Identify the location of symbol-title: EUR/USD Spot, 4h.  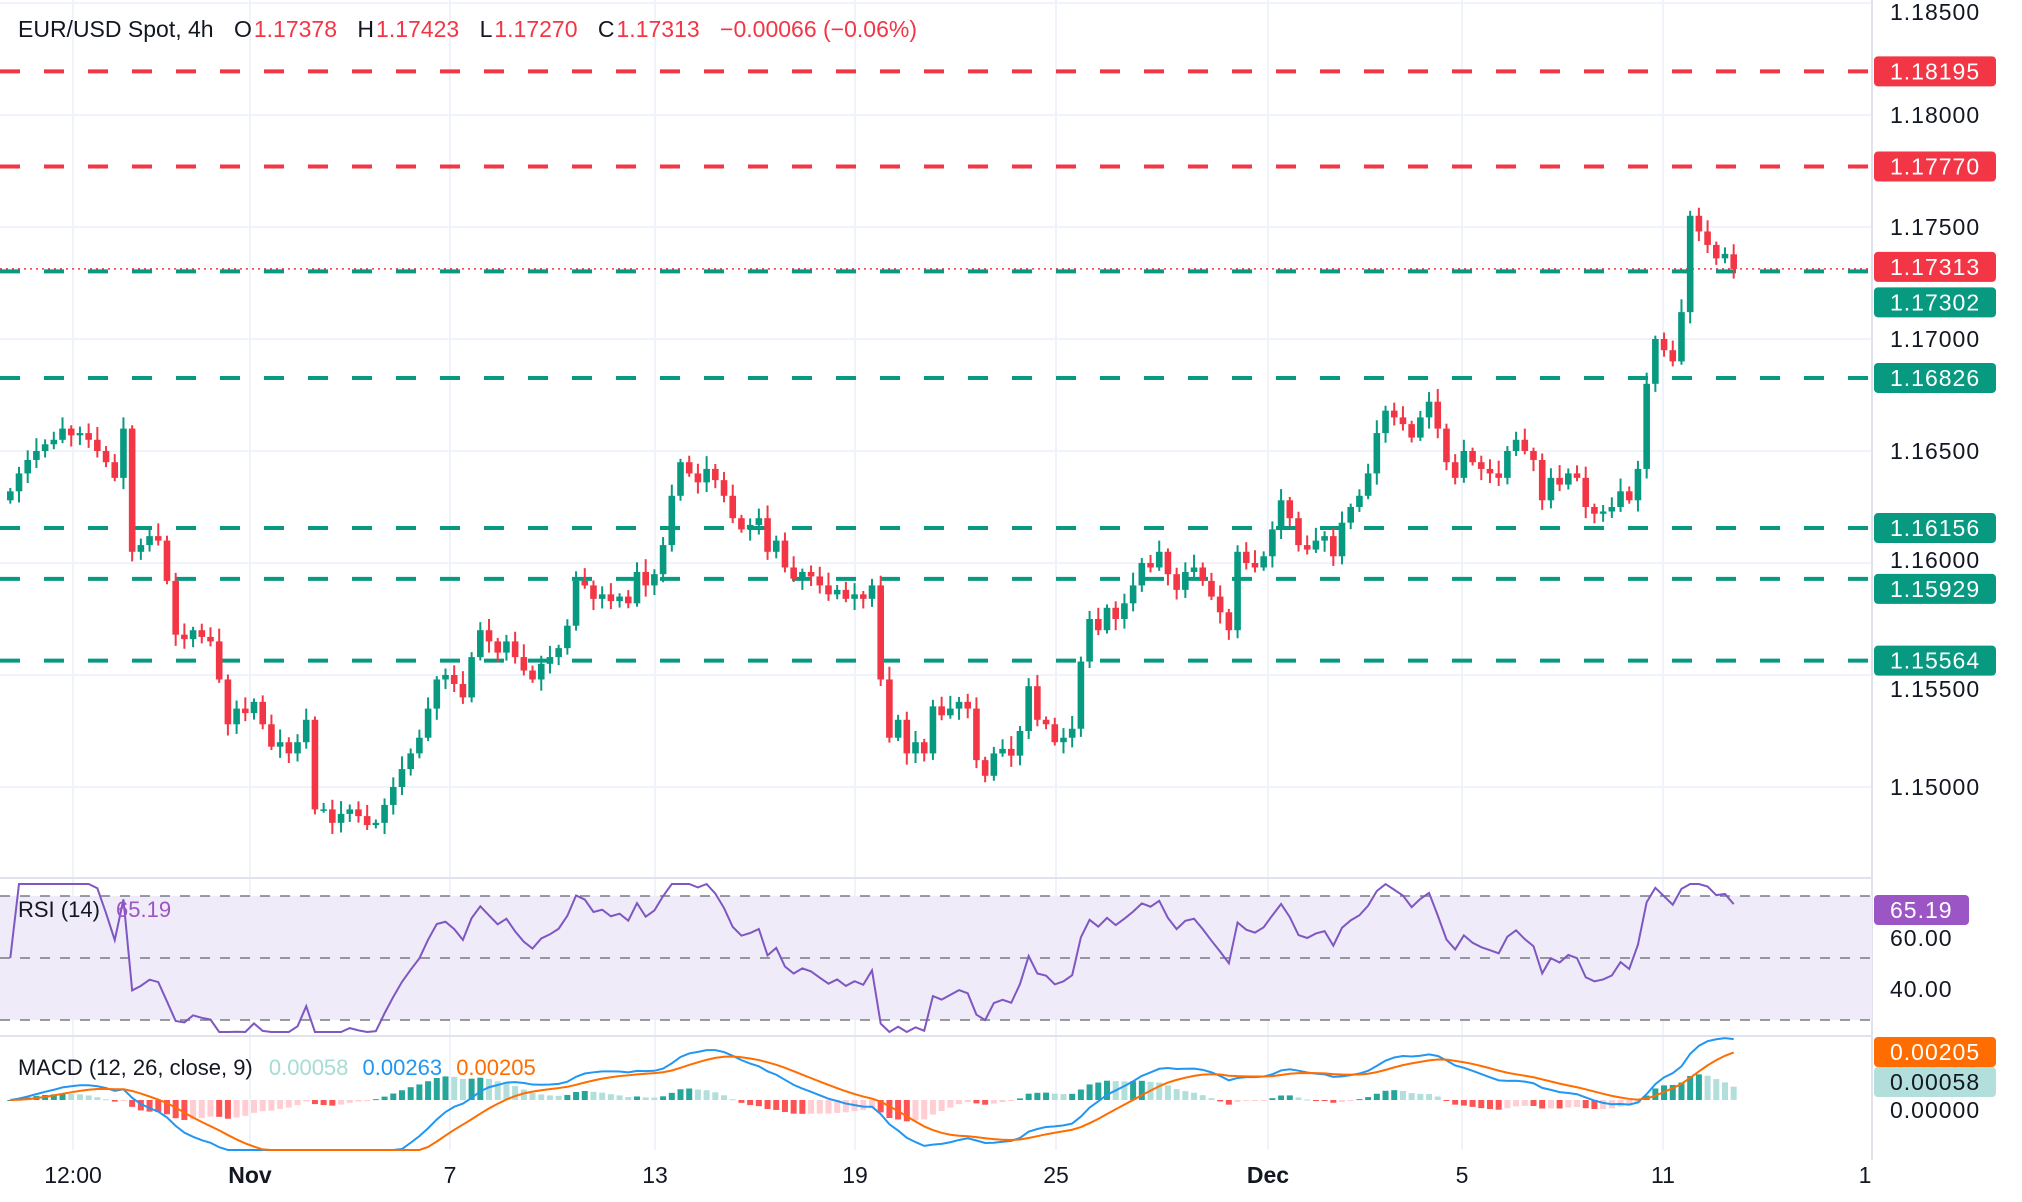
(116, 29).